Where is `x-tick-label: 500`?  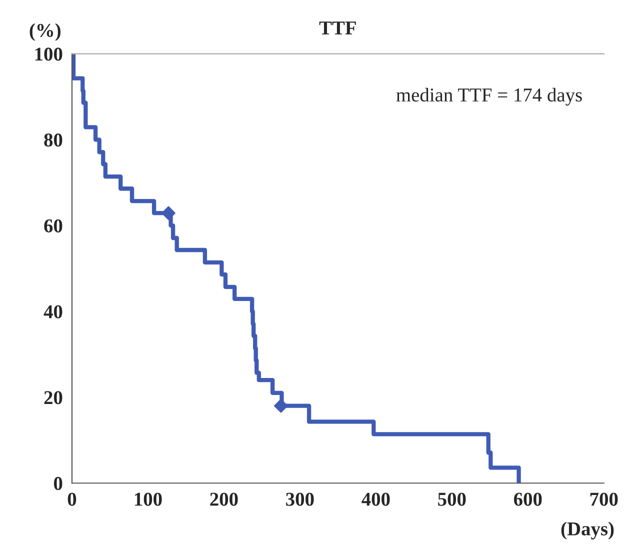 x-tick-label: 500 is located at coordinates (452, 499).